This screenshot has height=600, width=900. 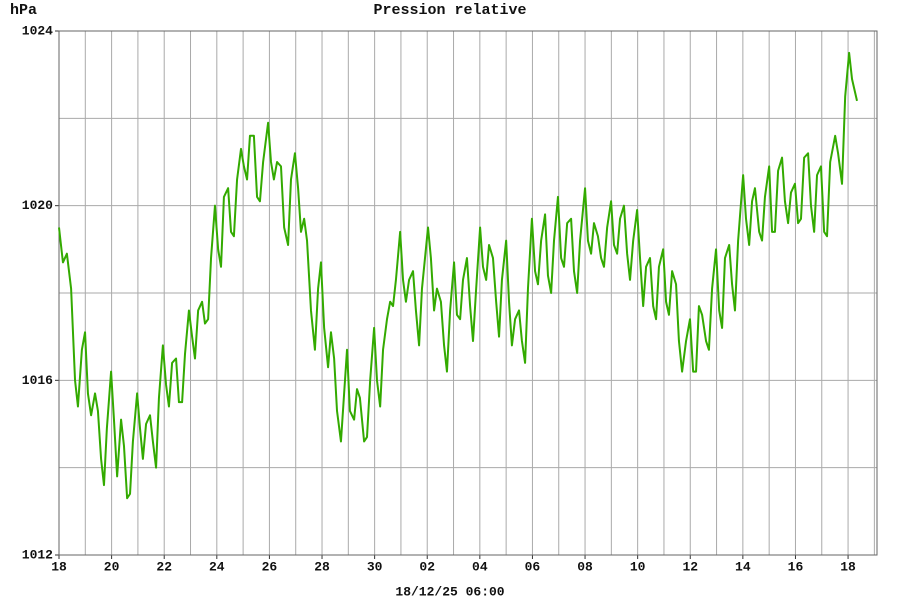 I want to click on x-tick-label: 22, so click(x=164, y=566).